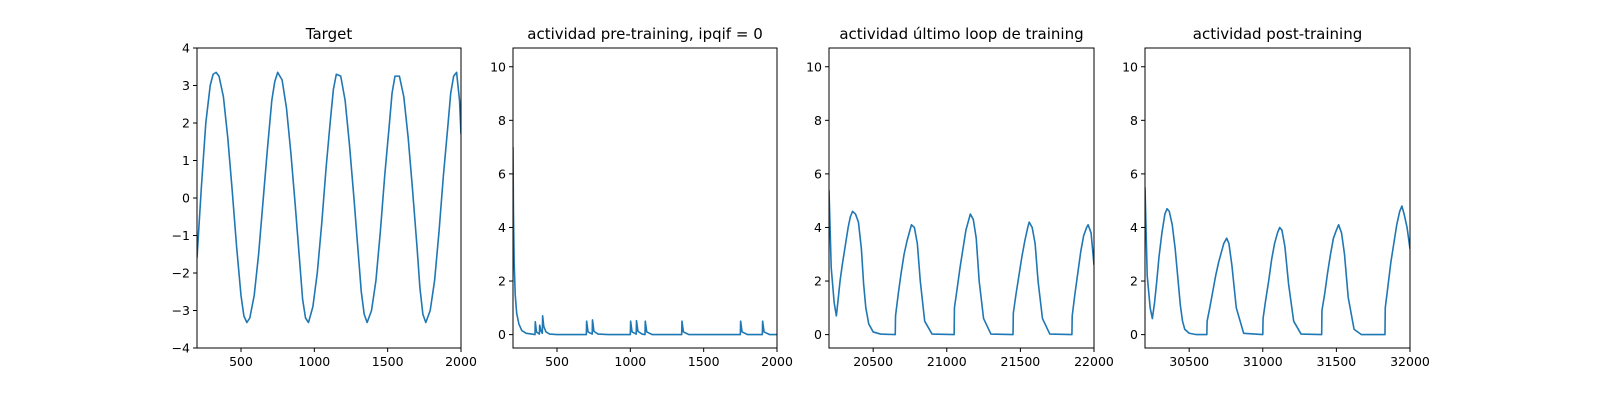 Image resolution: width=1600 pixels, height=400 pixels. Describe the element at coordinates (329, 34) in the screenshot. I see `chart-title: Target` at that location.